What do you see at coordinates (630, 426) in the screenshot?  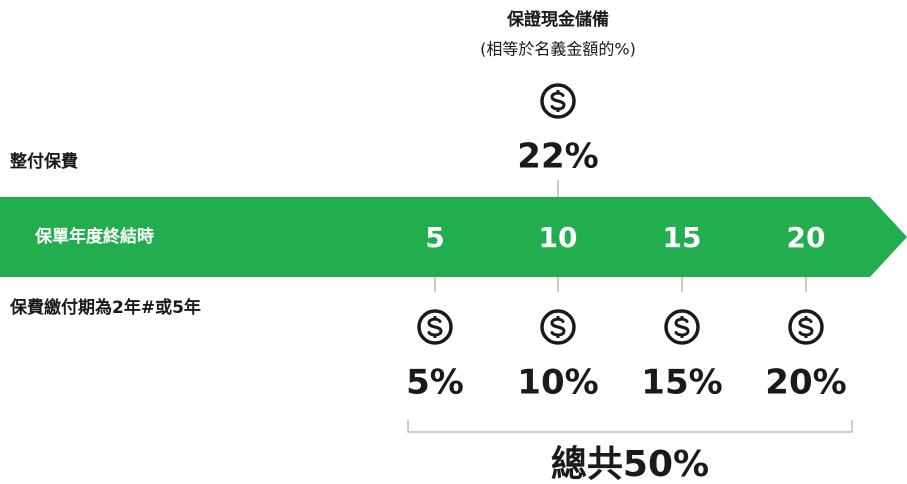 I see `bracket` at bounding box center [630, 426].